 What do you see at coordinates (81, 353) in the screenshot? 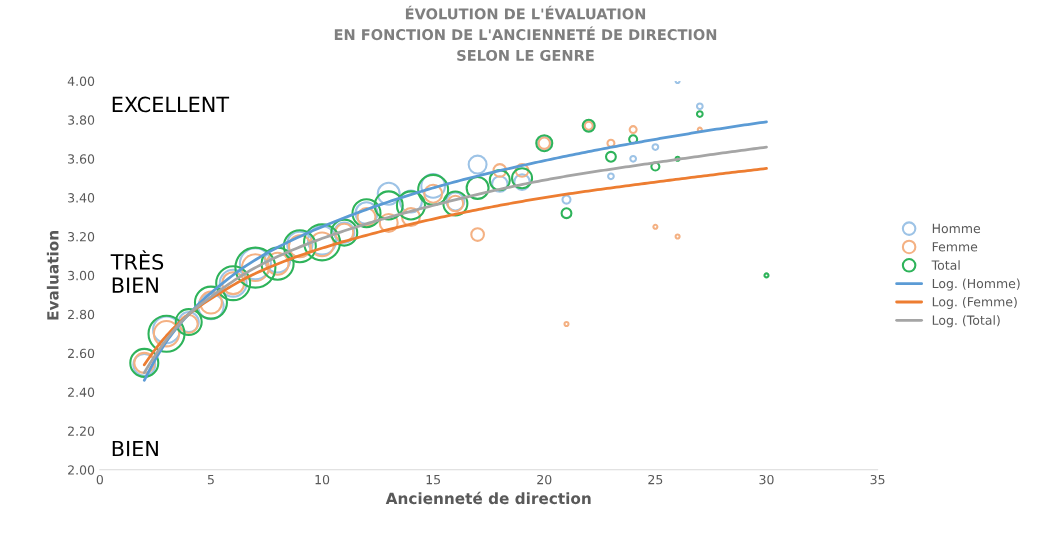
I see `y-tick-label: 2.60` at bounding box center [81, 353].